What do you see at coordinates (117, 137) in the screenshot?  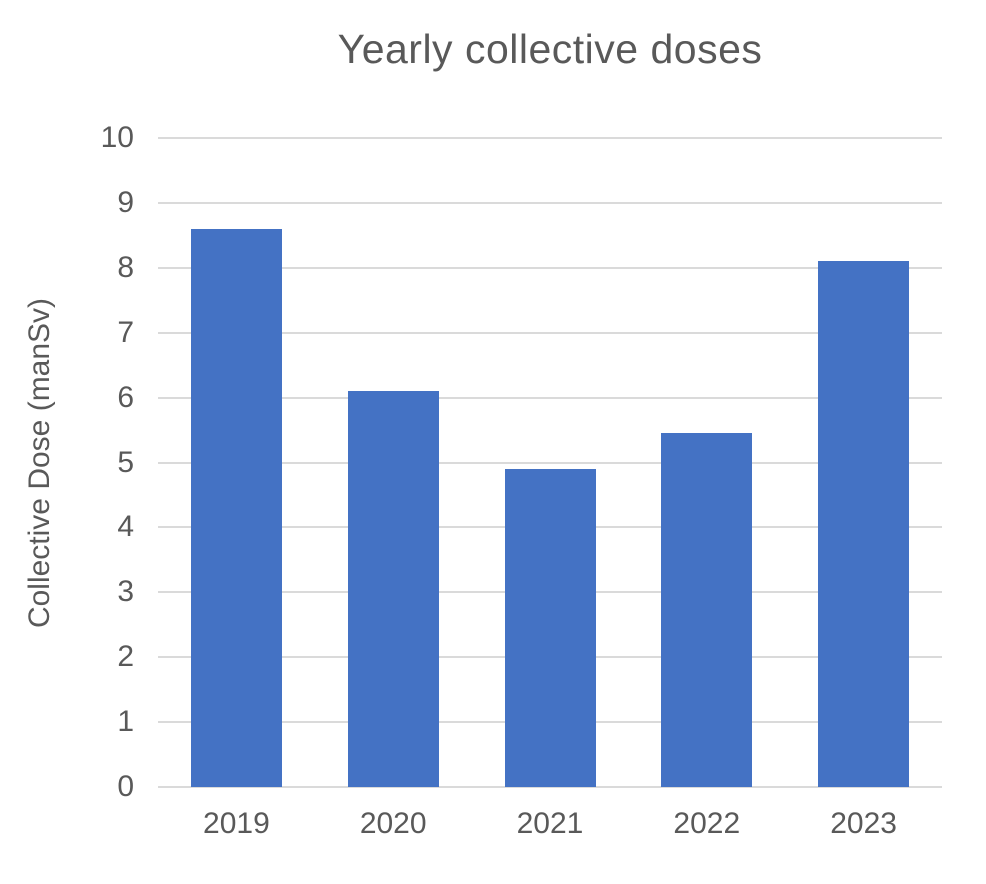 I see `y-tick-label: 10` at bounding box center [117, 137].